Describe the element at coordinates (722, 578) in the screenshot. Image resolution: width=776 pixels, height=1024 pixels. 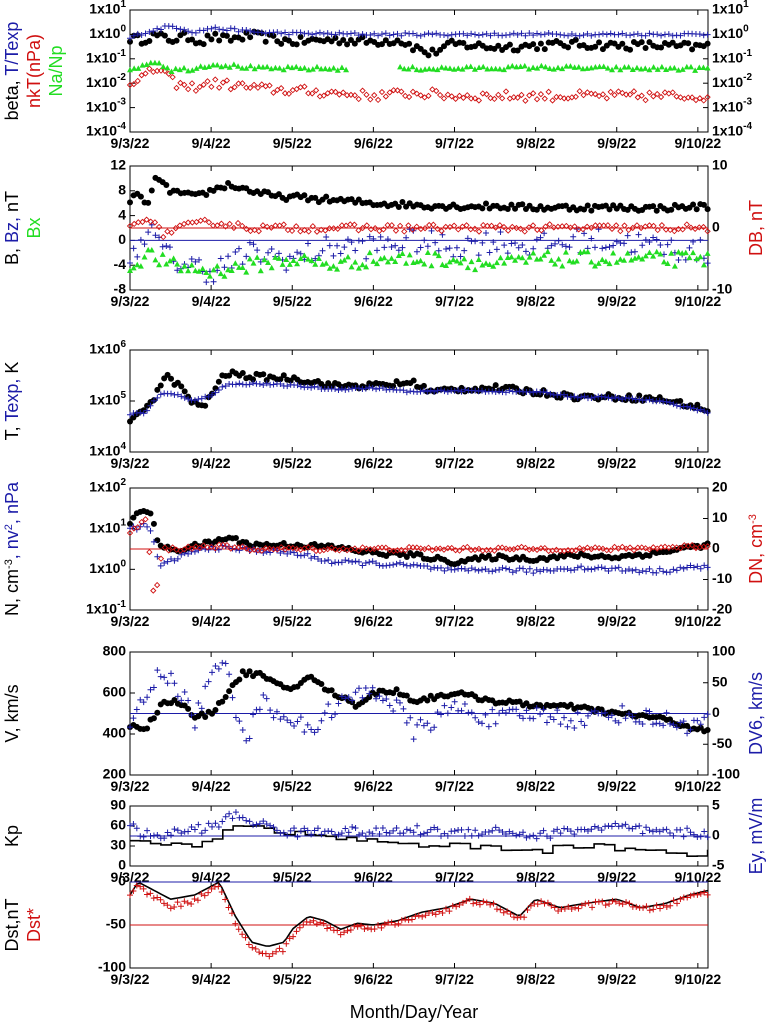
I see `tick-label: -10` at that location.